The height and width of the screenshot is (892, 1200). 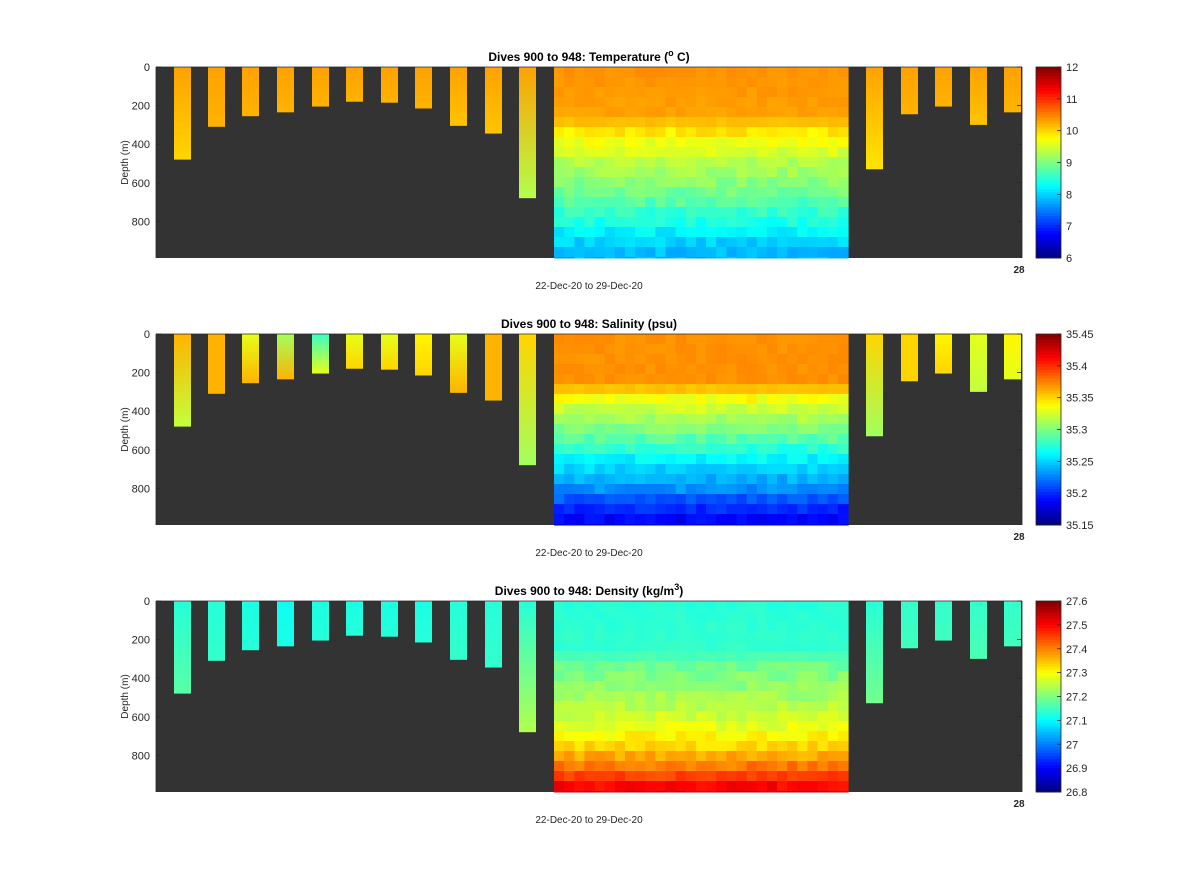 I want to click on colorbar-tick-label: 10, so click(x=1072, y=132).